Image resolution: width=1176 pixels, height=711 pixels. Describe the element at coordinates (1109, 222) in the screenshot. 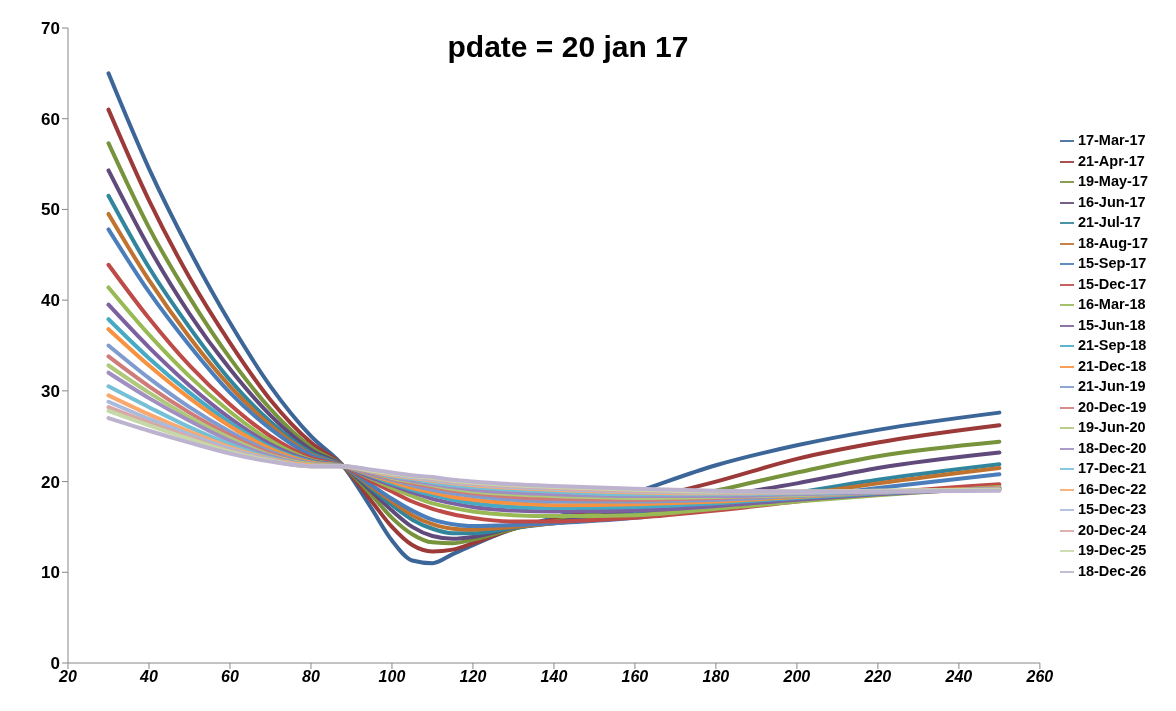

I see `legend-label: 21-Jul-17` at that location.